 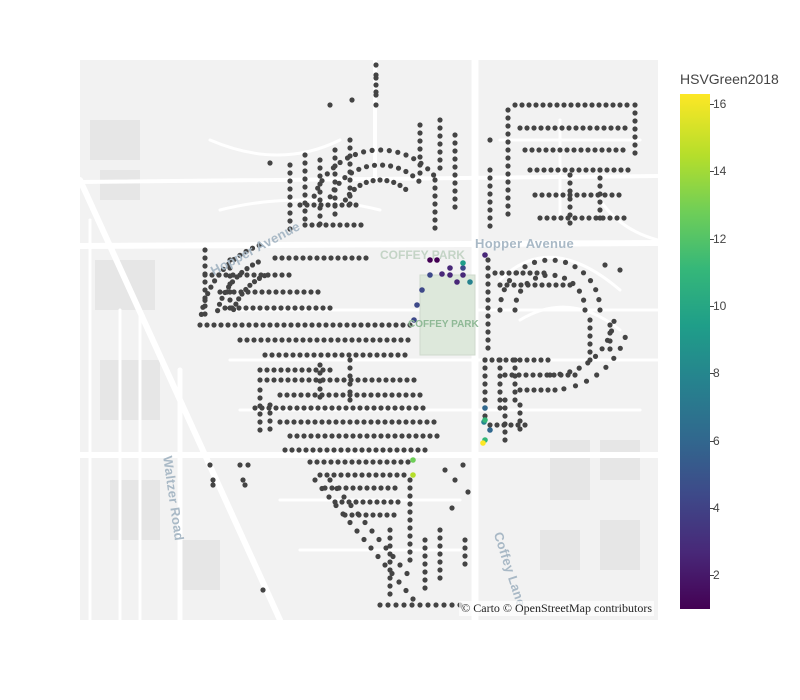 I want to click on map-point-colored, so click(x=463, y=268).